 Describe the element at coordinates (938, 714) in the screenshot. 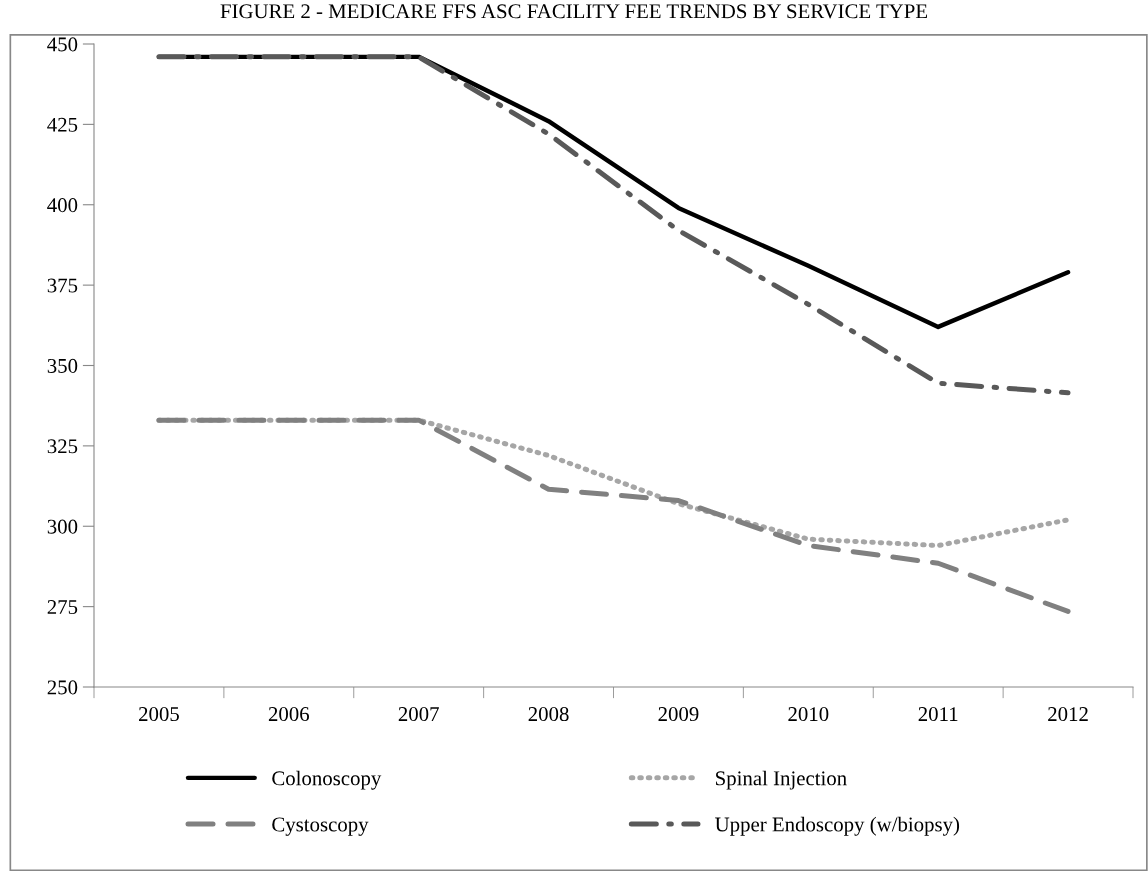

I see `x-tick-label: 2011` at that location.